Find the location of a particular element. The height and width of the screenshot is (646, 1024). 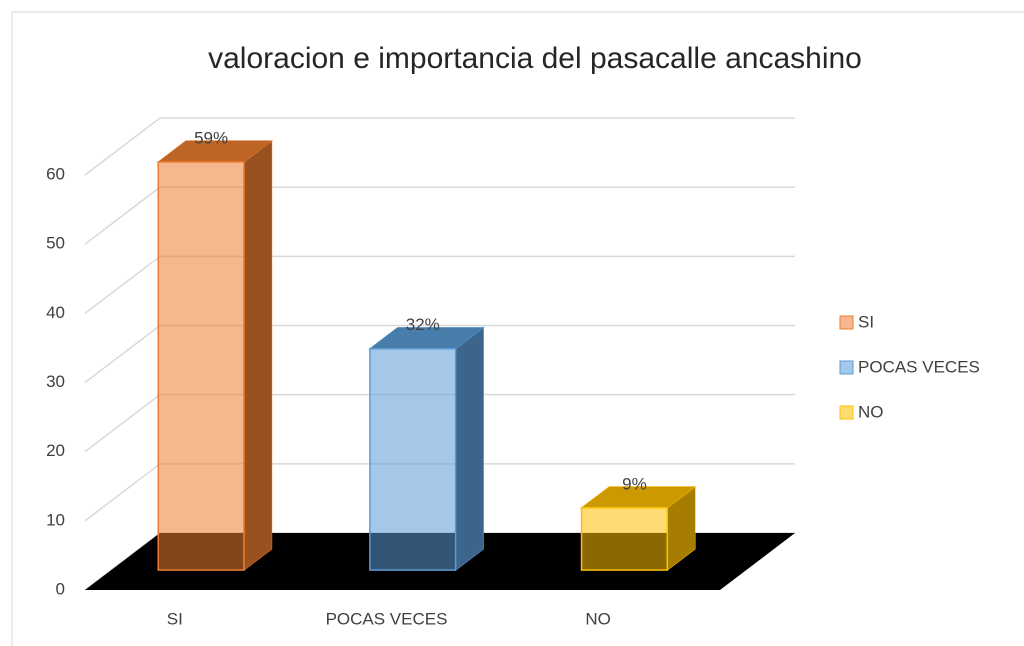

y-tick-label: 20 is located at coordinates (55, 450).